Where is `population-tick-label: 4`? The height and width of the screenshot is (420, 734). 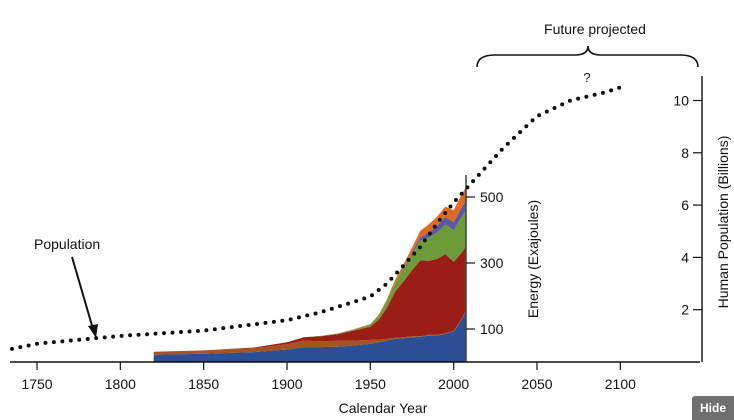 population-tick-label: 4 is located at coordinates (685, 257).